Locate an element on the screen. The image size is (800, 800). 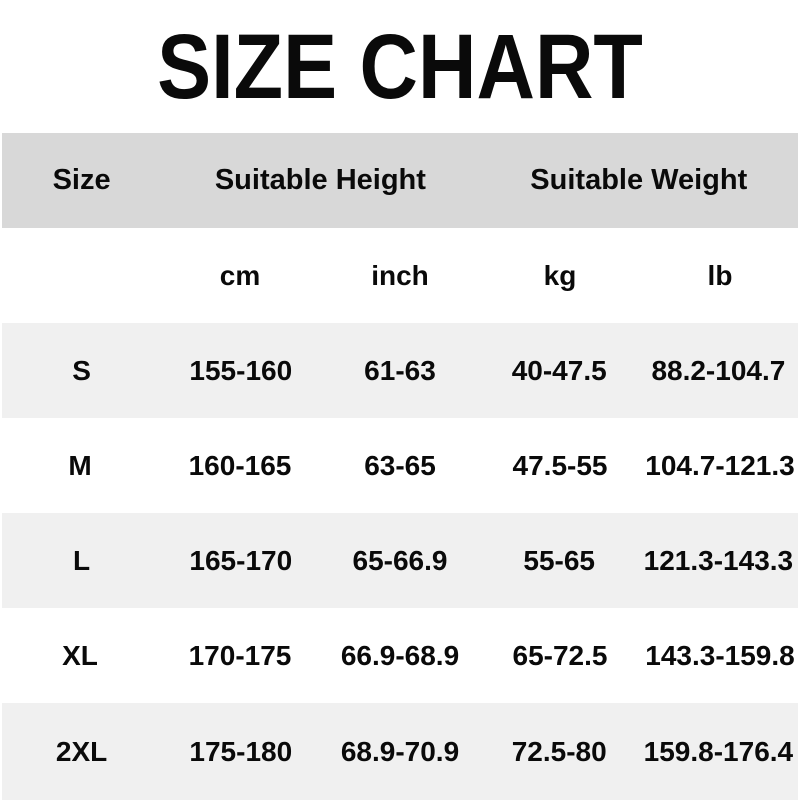
height-cm-value: 165-170 is located at coordinates (241, 560).